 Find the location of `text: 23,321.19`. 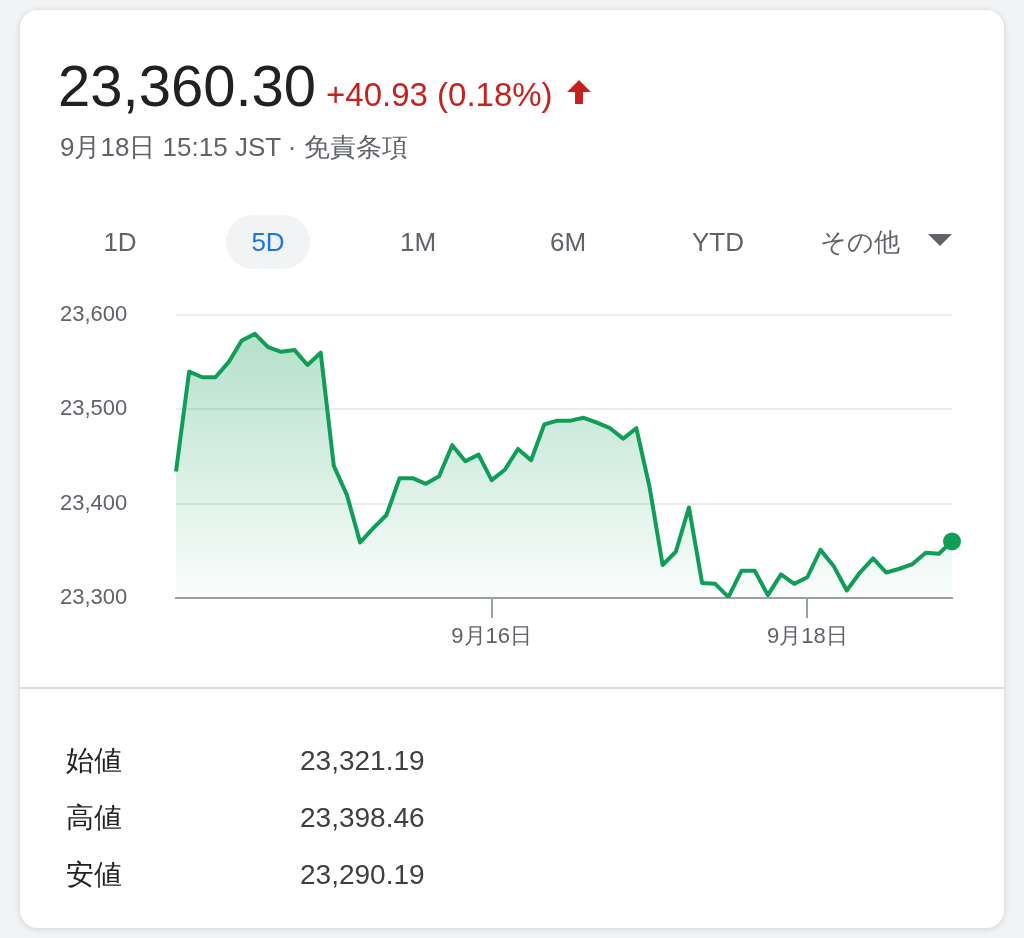

text: 23,321.19 is located at coordinates (362, 760).